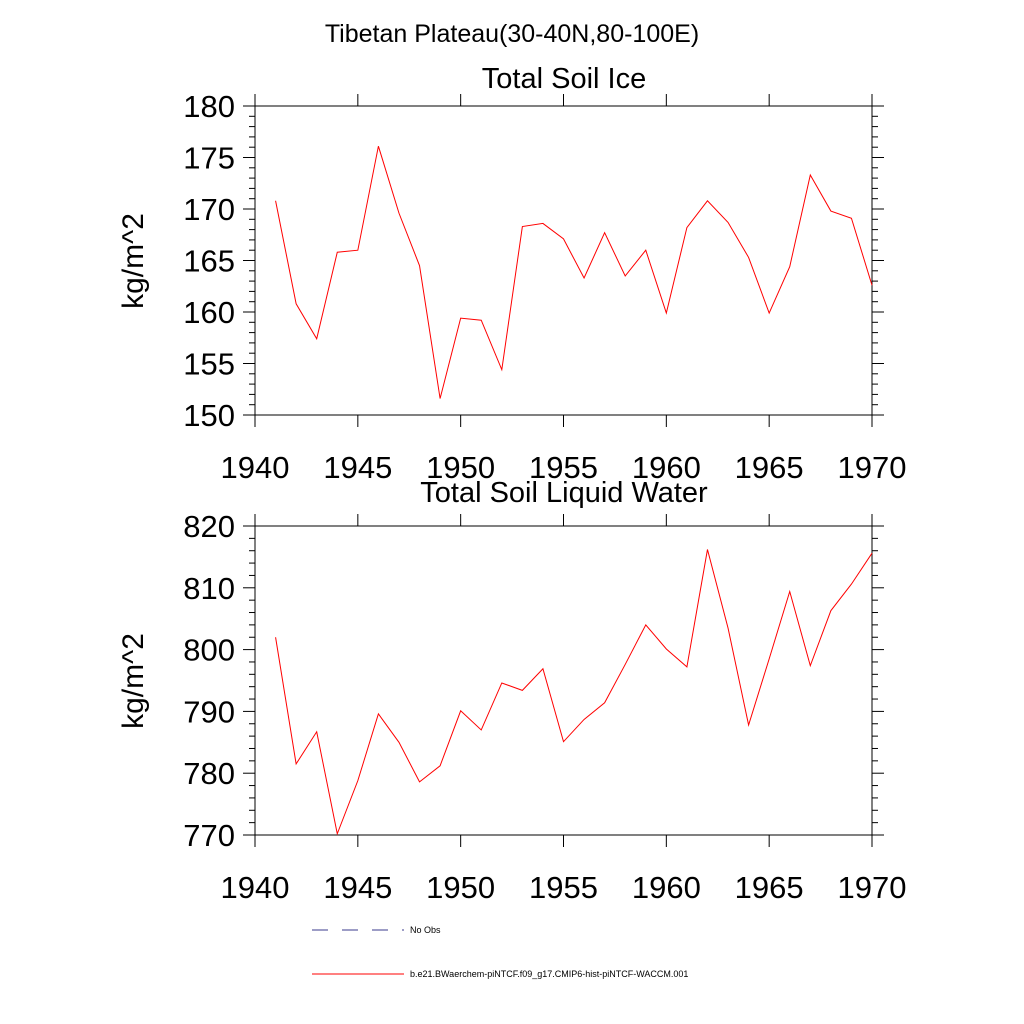  I want to click on y-tick-label: 780, so click(209, 773).